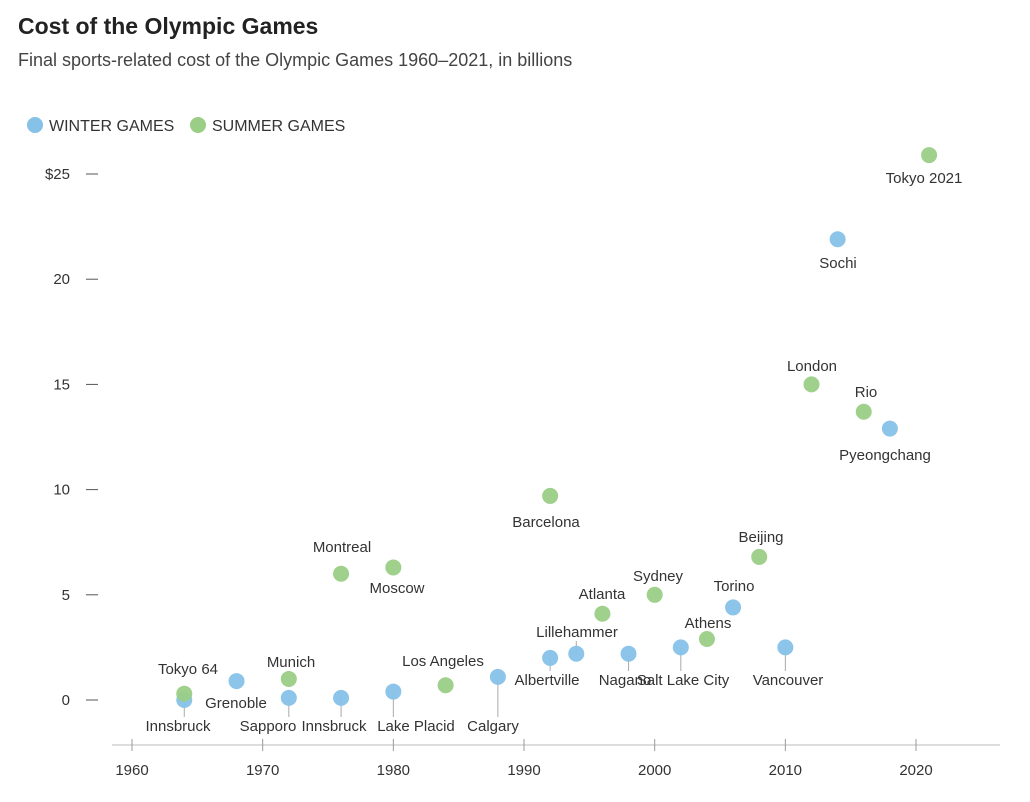 Image resolution: width=1030 pixels, height=802 pixels. What do you see at coordinates (291, 662) in the screenshot?
I see `point-label-munich: Munich` at bounding box center [291, 662].